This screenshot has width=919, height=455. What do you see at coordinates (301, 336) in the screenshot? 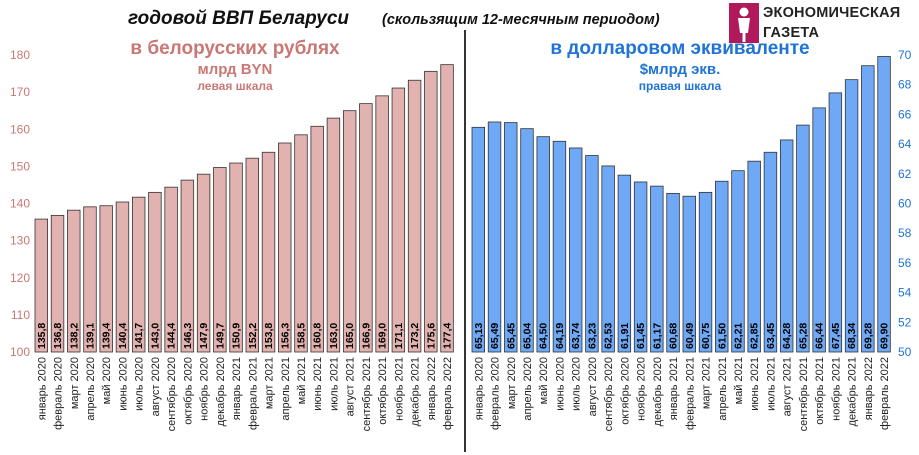
I see `byn-value-label: 158,5` at bounding box center [301, 336].